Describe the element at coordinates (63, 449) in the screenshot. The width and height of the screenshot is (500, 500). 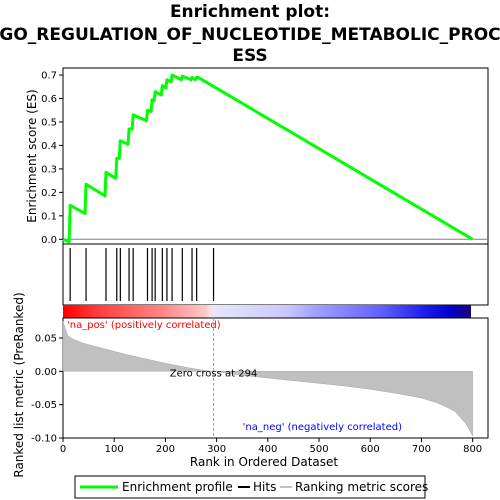
I see `x-tick-label: 0` at that location.